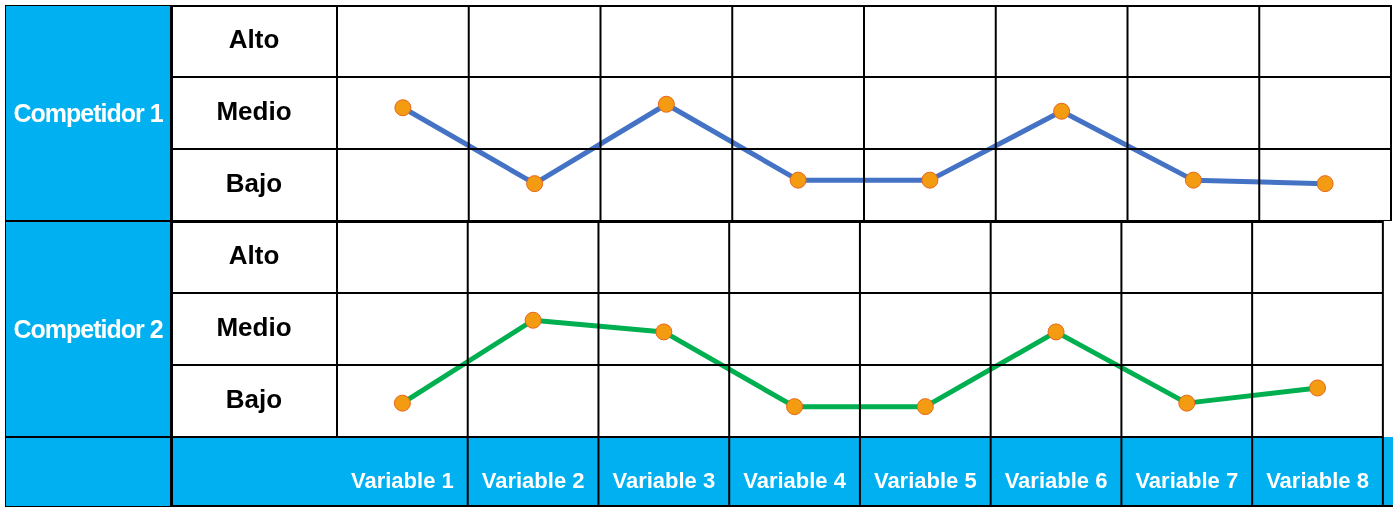 Image resolution: width=1398 pixels, height=510 pixels. What do you see at coordinates (88, 329) in the screenshot?
I see `y-axis-title: Competidor 2` at bounding box center [88, 329].